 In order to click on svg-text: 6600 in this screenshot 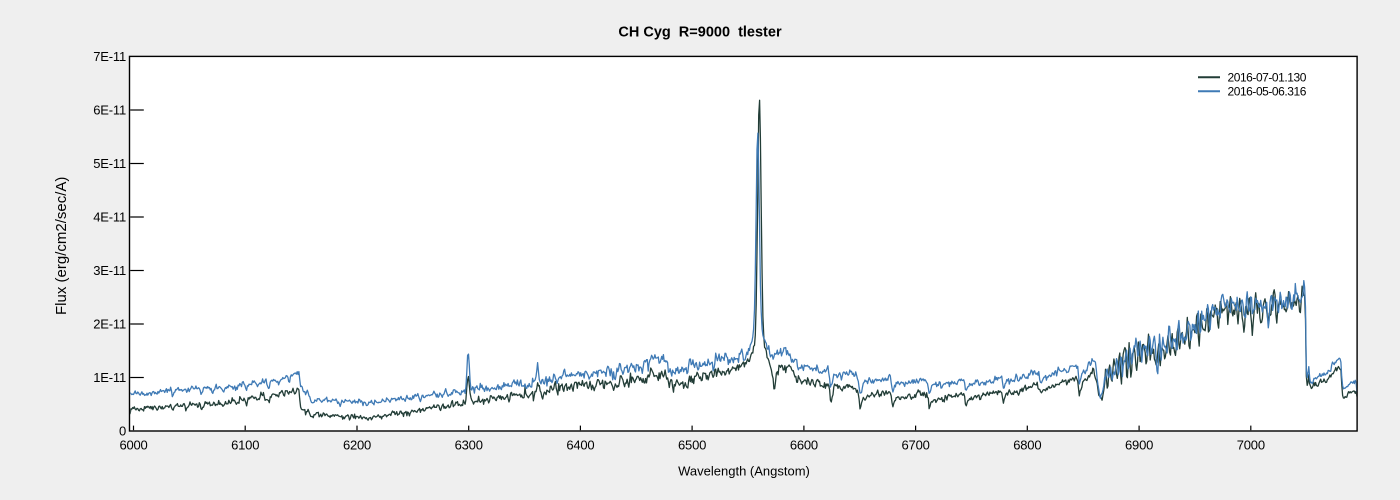, I will do `click(804, 445)`.